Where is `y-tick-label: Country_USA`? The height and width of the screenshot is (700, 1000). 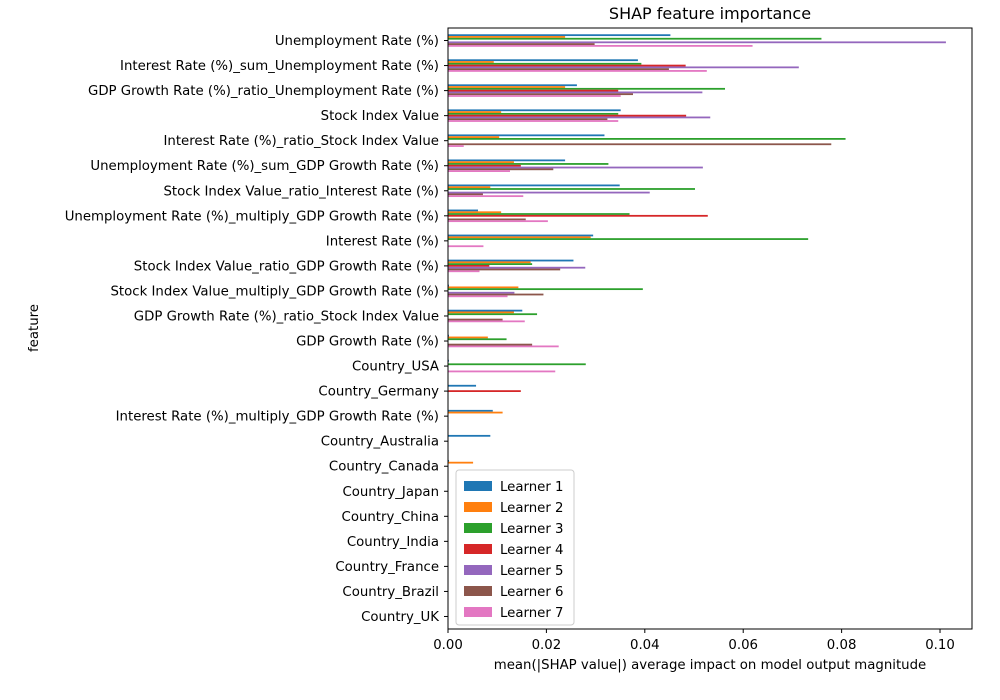 y-tick-label: Country_USA is located at coordinates (395, 367).